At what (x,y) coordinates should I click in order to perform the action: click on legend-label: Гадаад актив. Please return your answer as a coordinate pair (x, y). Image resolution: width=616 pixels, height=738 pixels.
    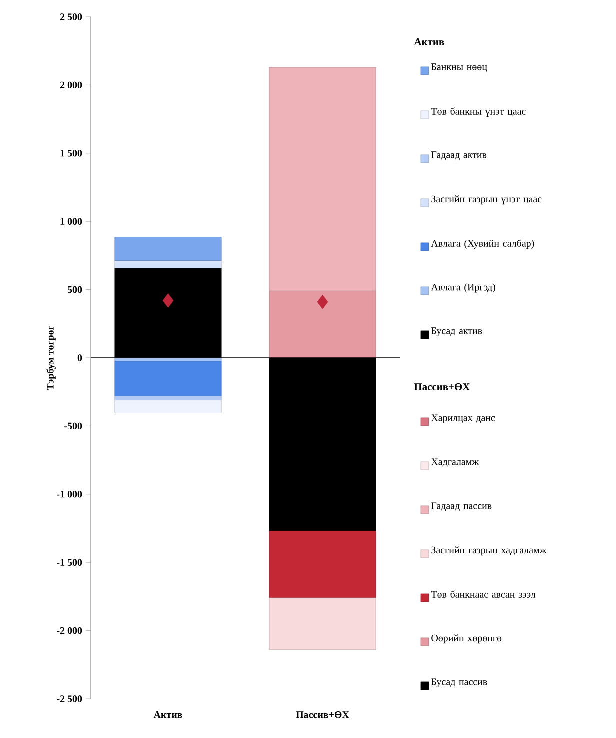
    Looking at the image, I should click on (459, 156).